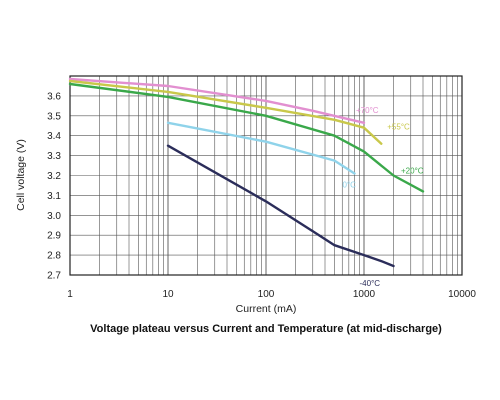  What do you see at coordinates (54, 96) in the screenshot?
I see `y-tick-label: 3.6` at bounding box center [54, 96].